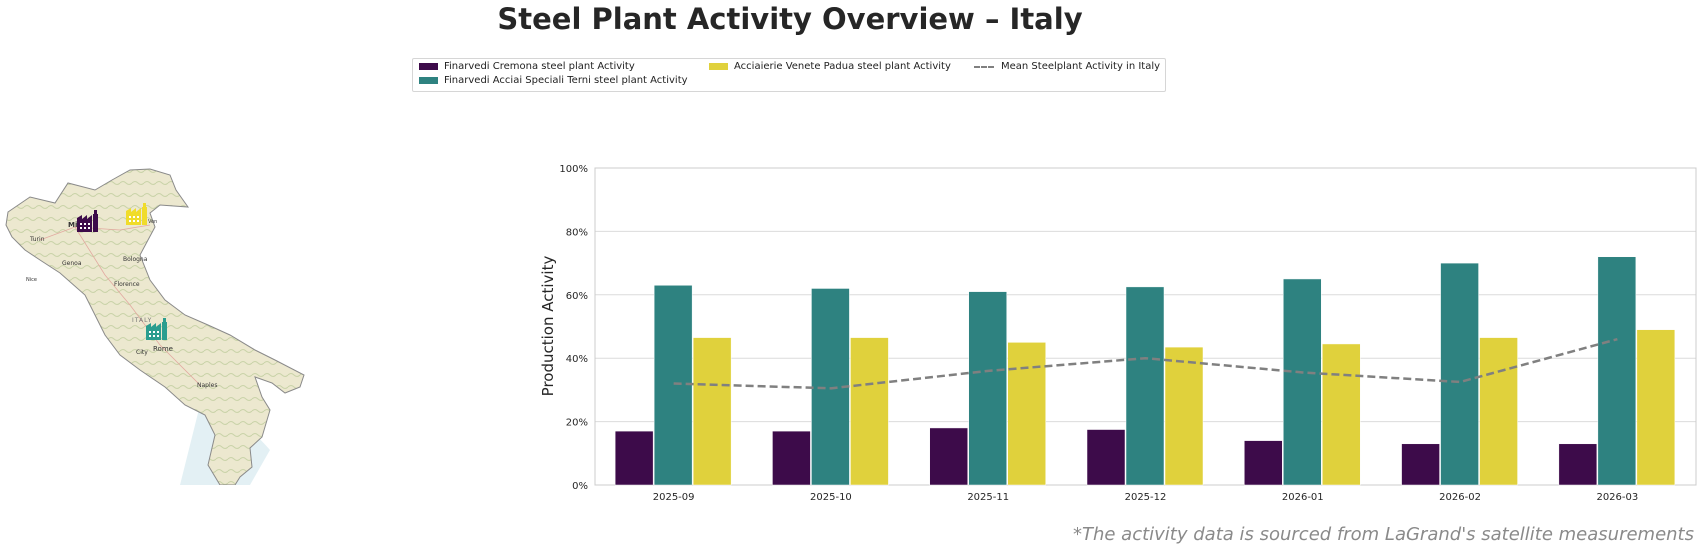 The width and height of the screenshot is (1702, 554). What do you see at coordinates (72, 263) in the screenshot?
I see `map-label-genoa: Genoa` at bounding box center [72, 263].